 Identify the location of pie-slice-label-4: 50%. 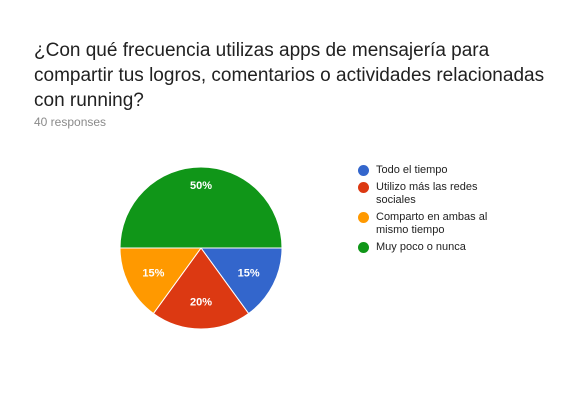
(201, 186).